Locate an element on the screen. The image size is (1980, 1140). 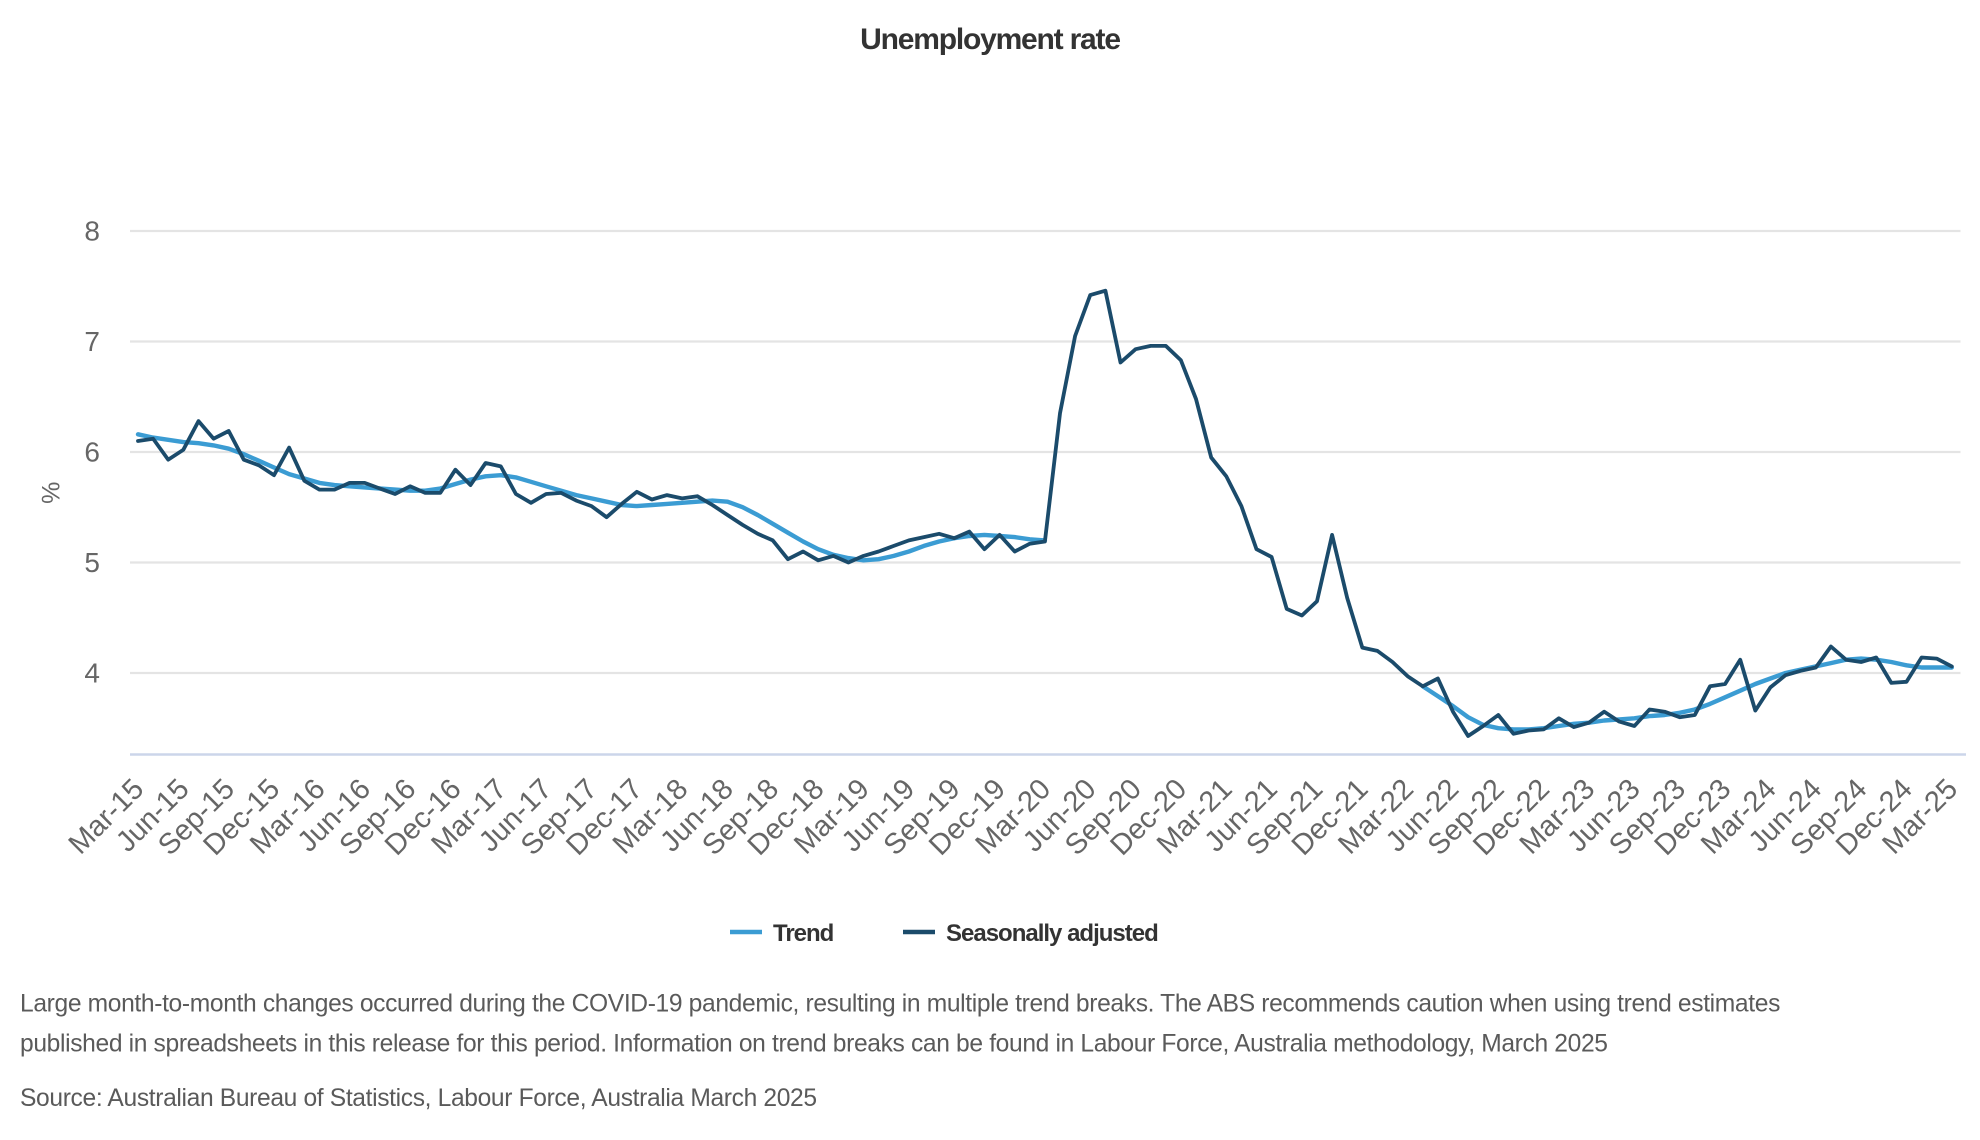
svg-text: Trend is located at coordinates (803, 933).